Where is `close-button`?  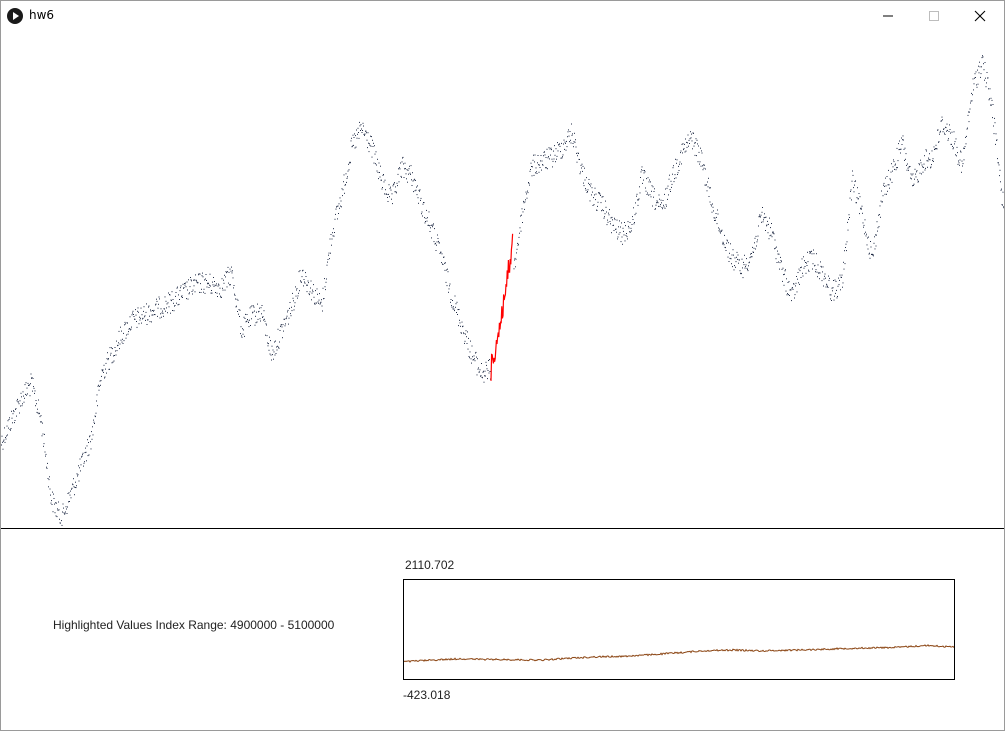 close-button is located at coordinates (980, 16).